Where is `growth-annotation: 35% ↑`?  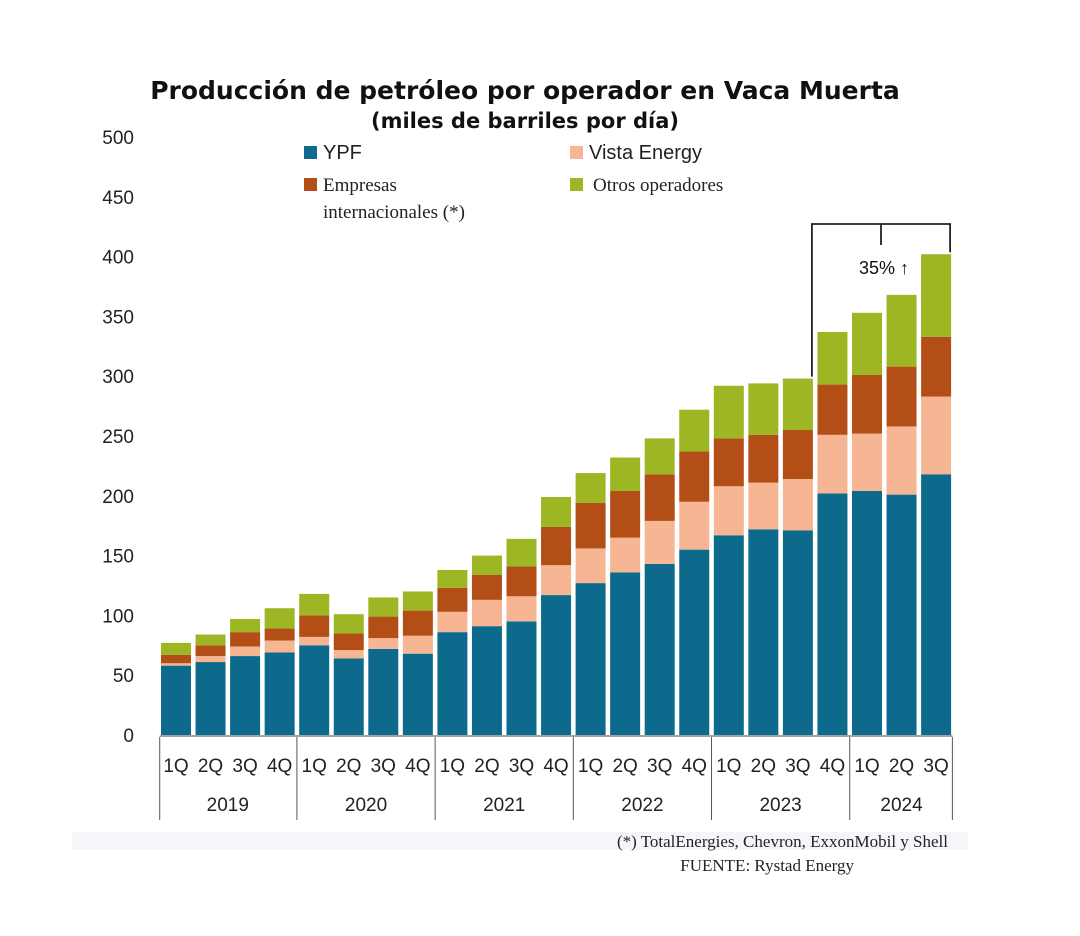
growth-annotation: 35% ↑ is located at coordinates (881, 300).